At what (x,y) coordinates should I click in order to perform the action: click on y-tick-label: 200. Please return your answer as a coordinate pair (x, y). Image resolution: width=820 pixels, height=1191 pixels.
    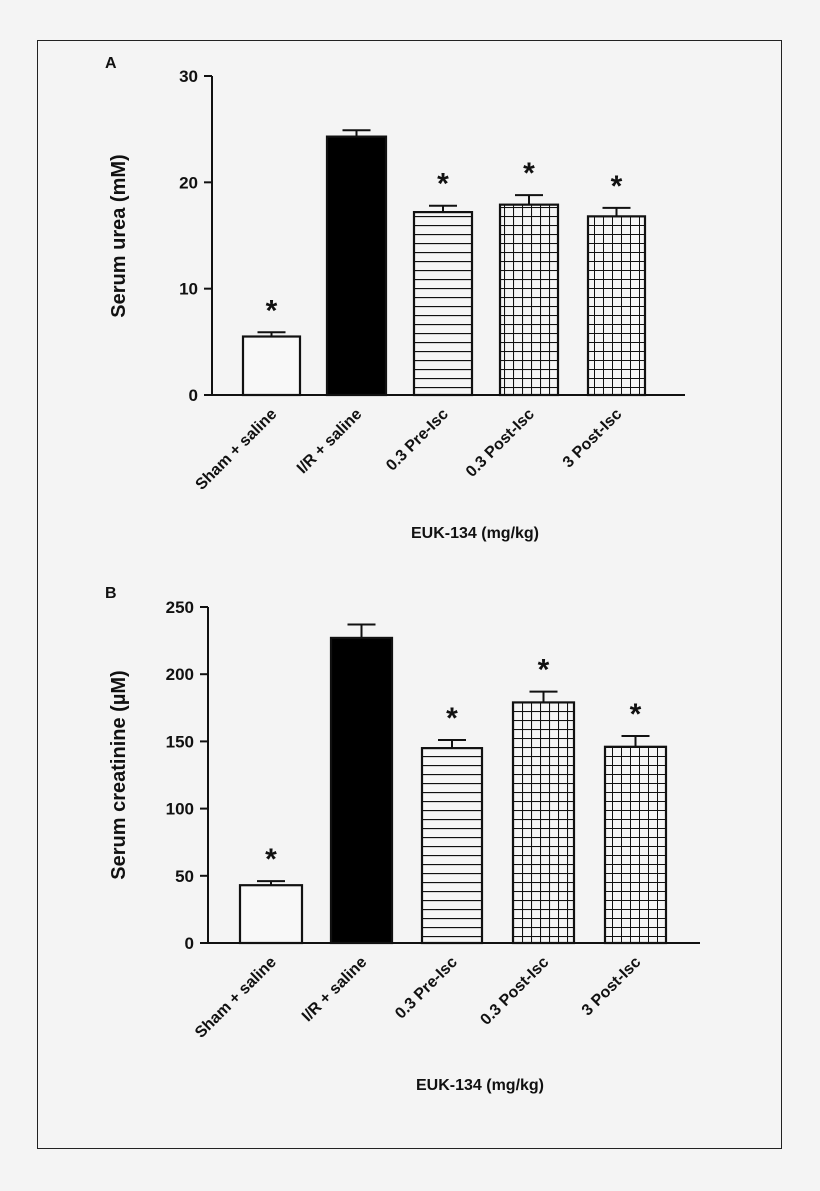
    Looking at the image, I should click on (180, 674).